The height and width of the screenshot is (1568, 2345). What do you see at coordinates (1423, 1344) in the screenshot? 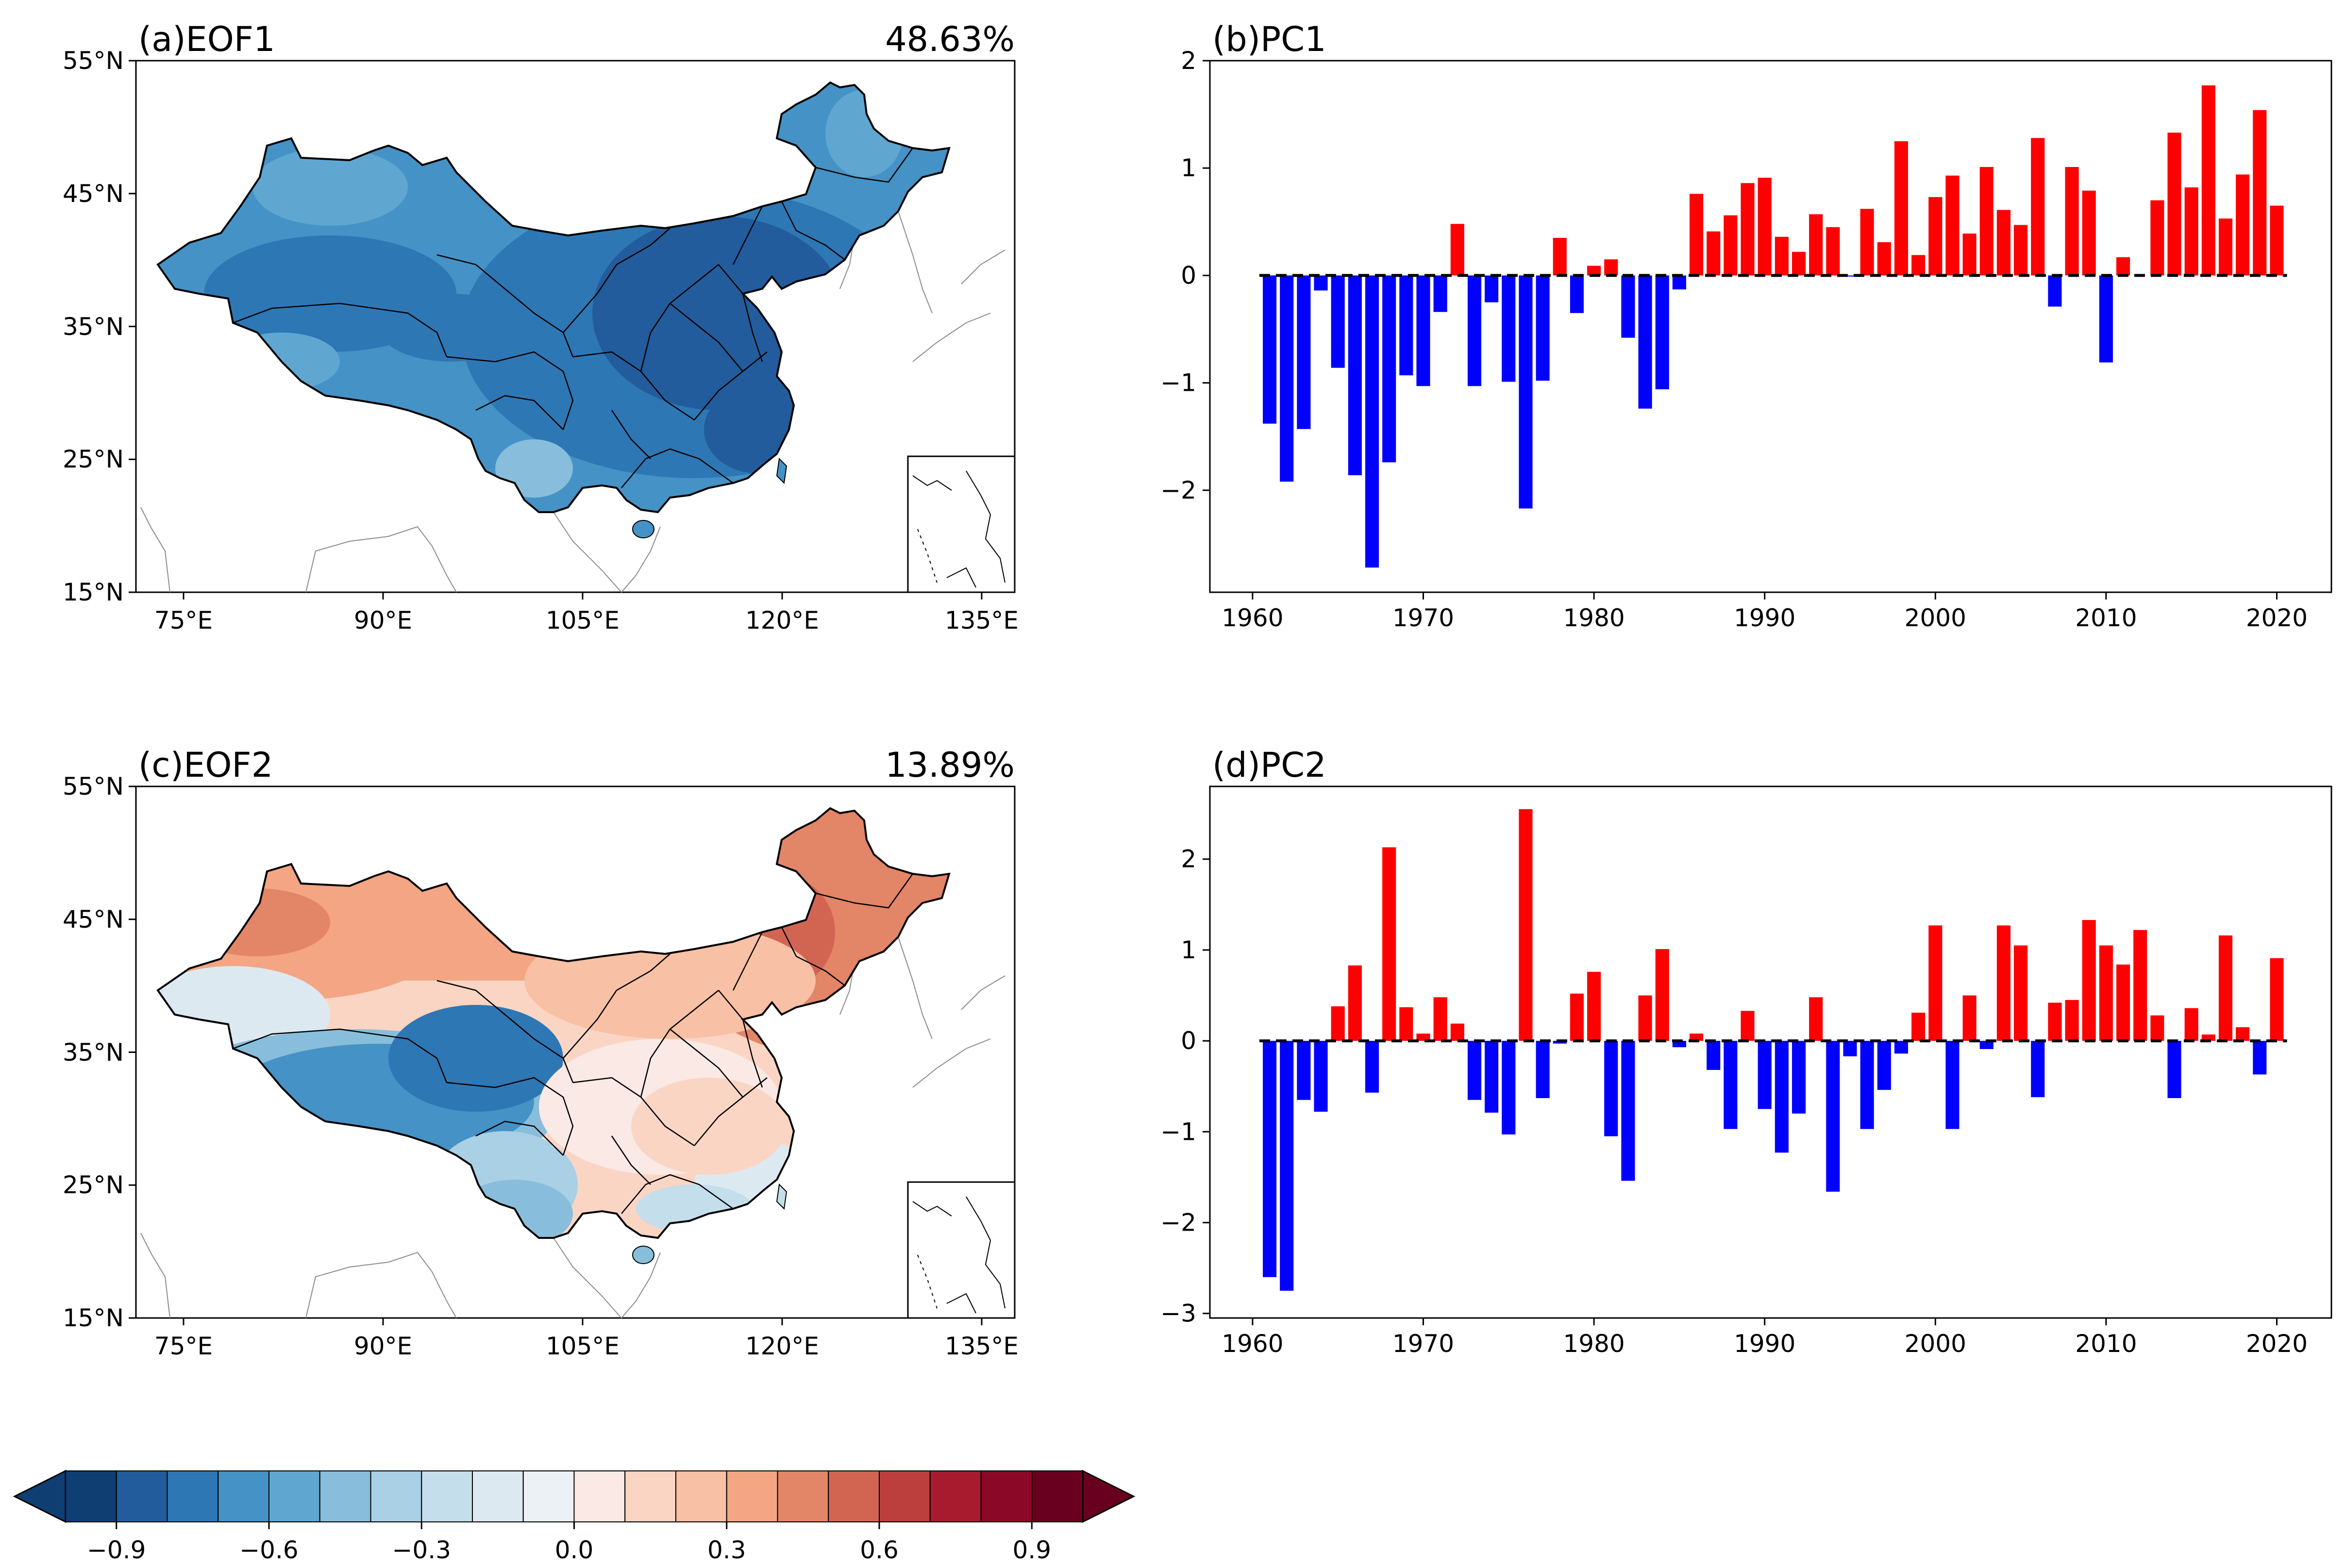
I see `x-tick-label: 1970` at bounding box center [1423, 1344].